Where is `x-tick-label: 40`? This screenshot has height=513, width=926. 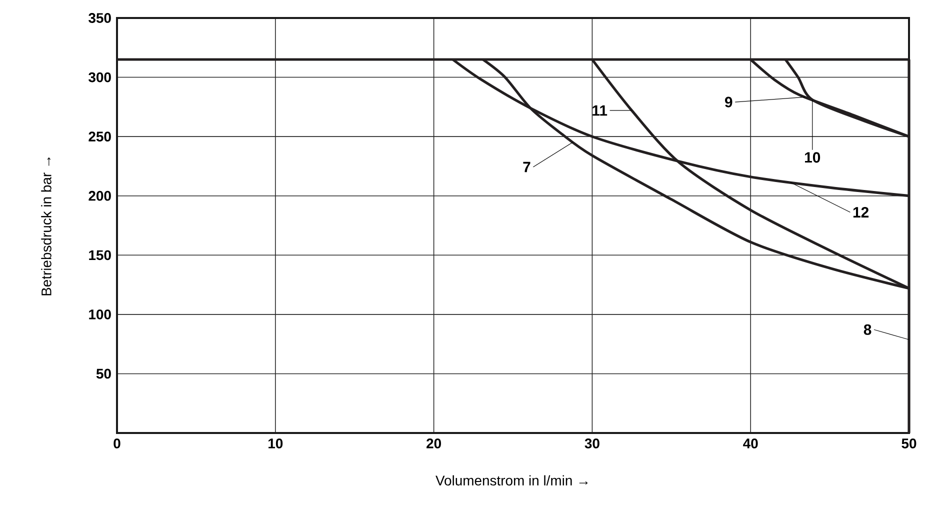 x-tick-label: 40 is located at coordinates (750, 443).